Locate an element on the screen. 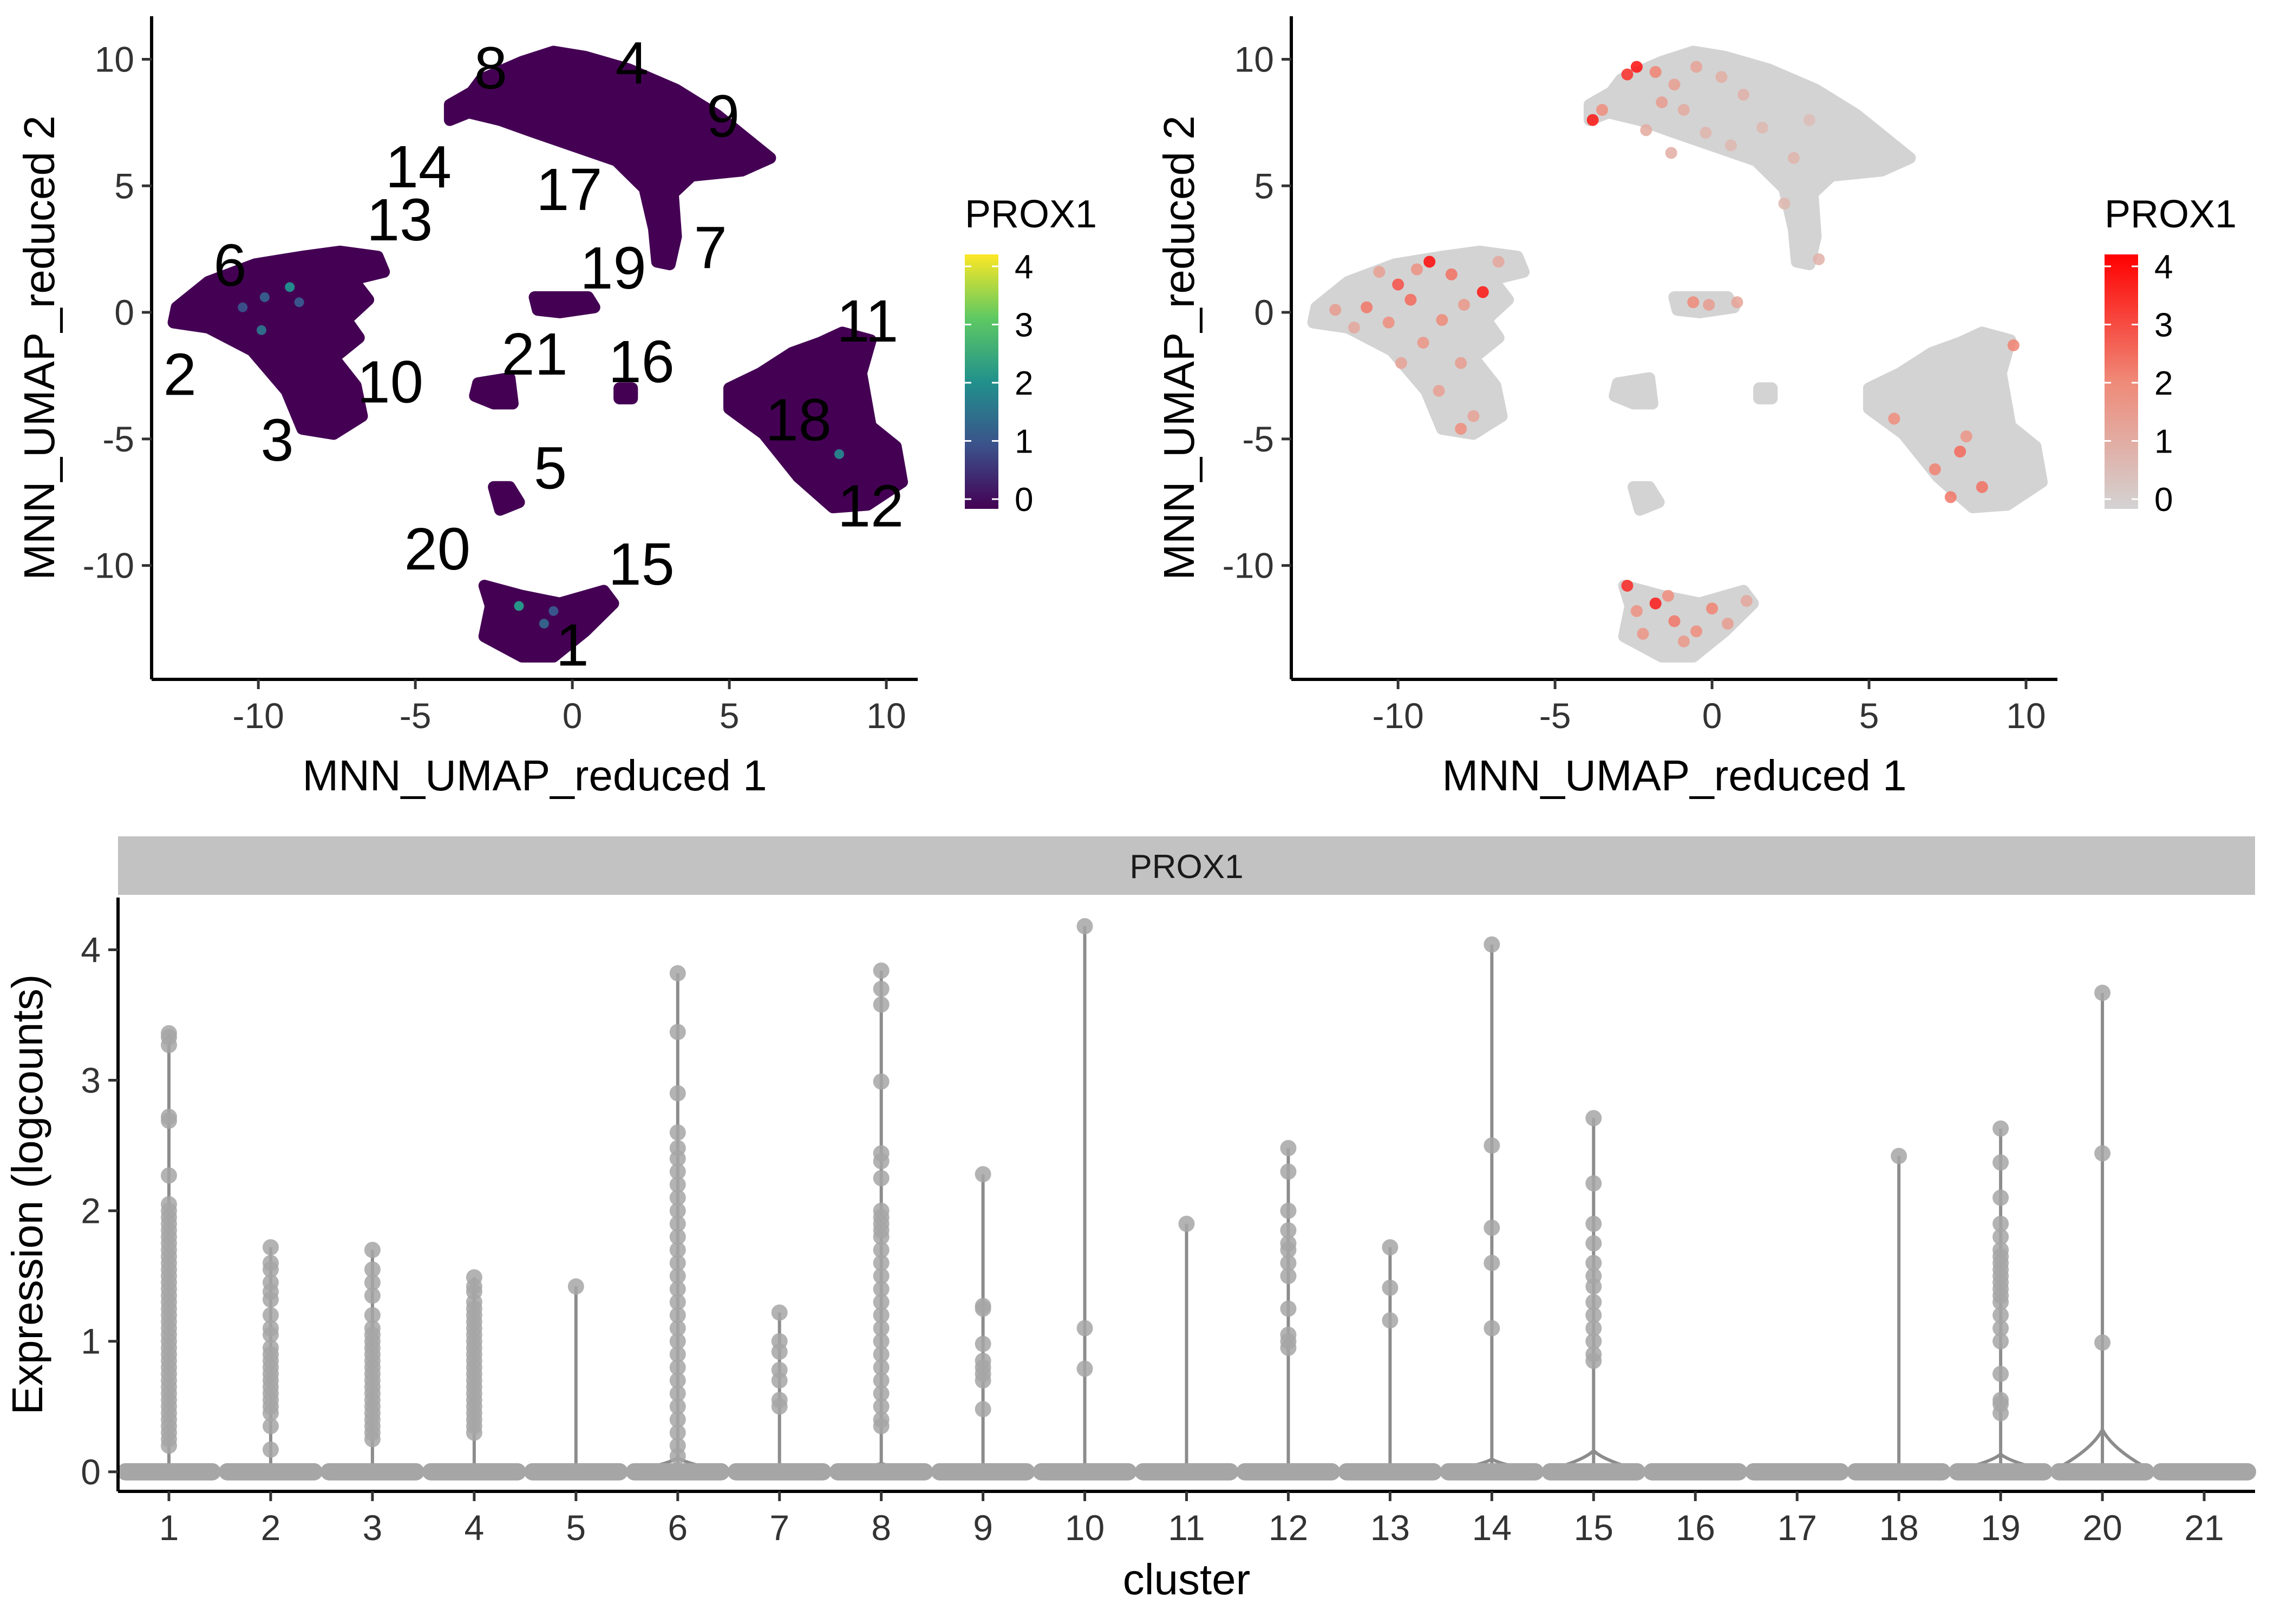  y-tick-label: 0 is located at coordinates (124, 312).